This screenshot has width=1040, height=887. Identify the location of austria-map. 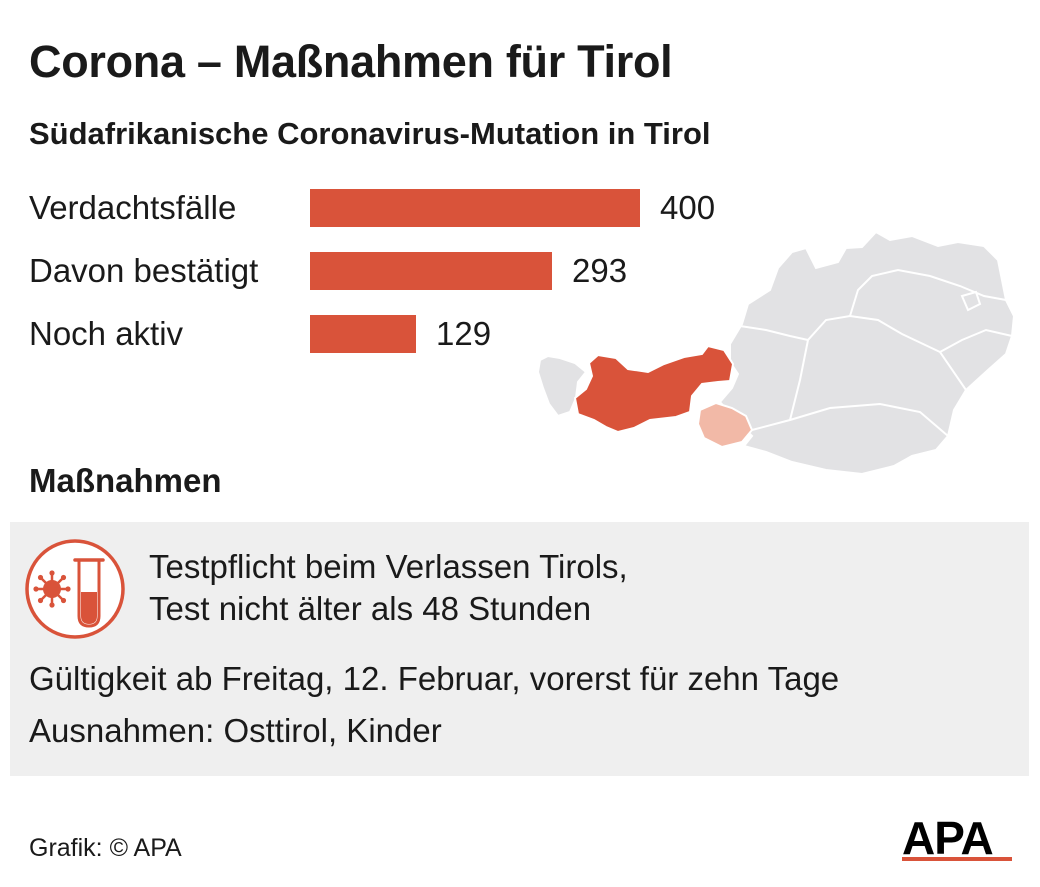
(776, 353).